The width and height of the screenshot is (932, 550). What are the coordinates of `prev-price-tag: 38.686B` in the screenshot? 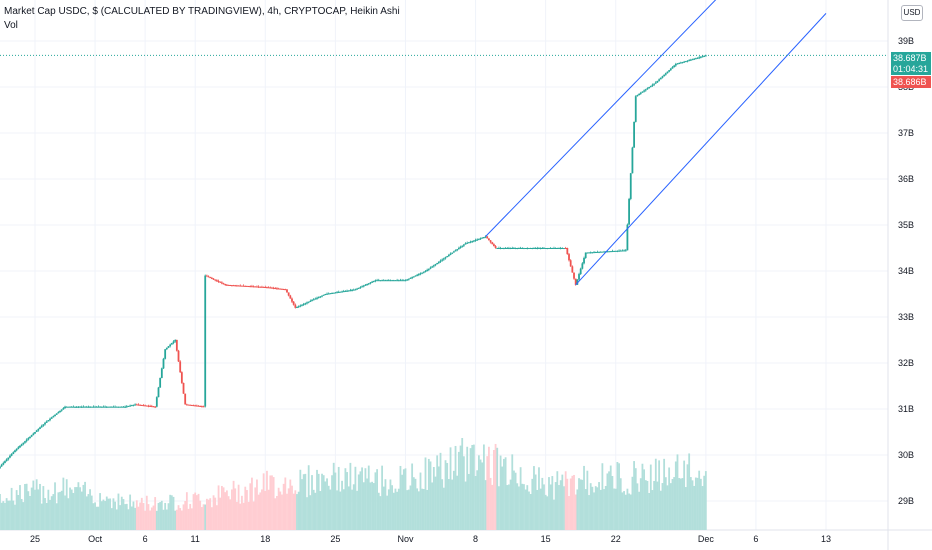 It's located at (911, 82).